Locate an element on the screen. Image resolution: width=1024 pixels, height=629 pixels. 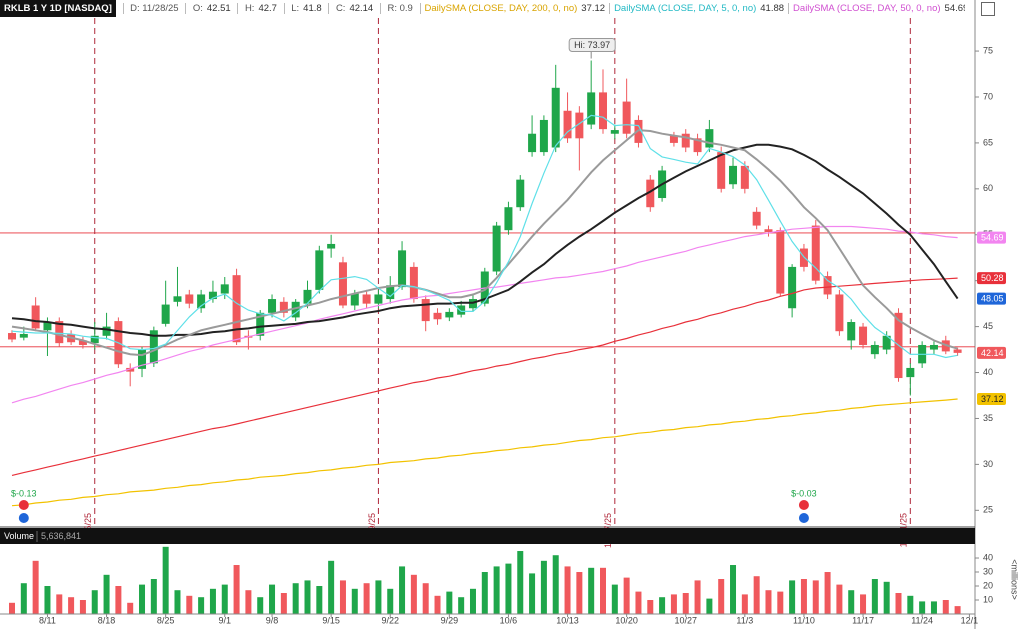
x-tick-label: 11/24 is located at coordinates (922, 620).